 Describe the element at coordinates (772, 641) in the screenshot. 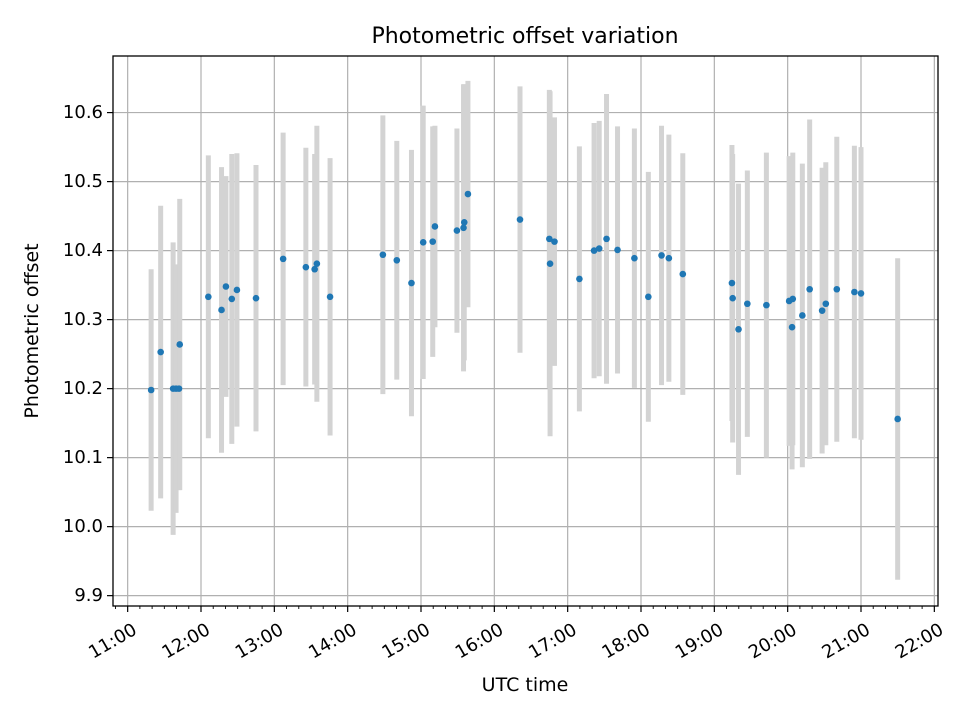

I see `x-tick-label: 20:00` at that location.